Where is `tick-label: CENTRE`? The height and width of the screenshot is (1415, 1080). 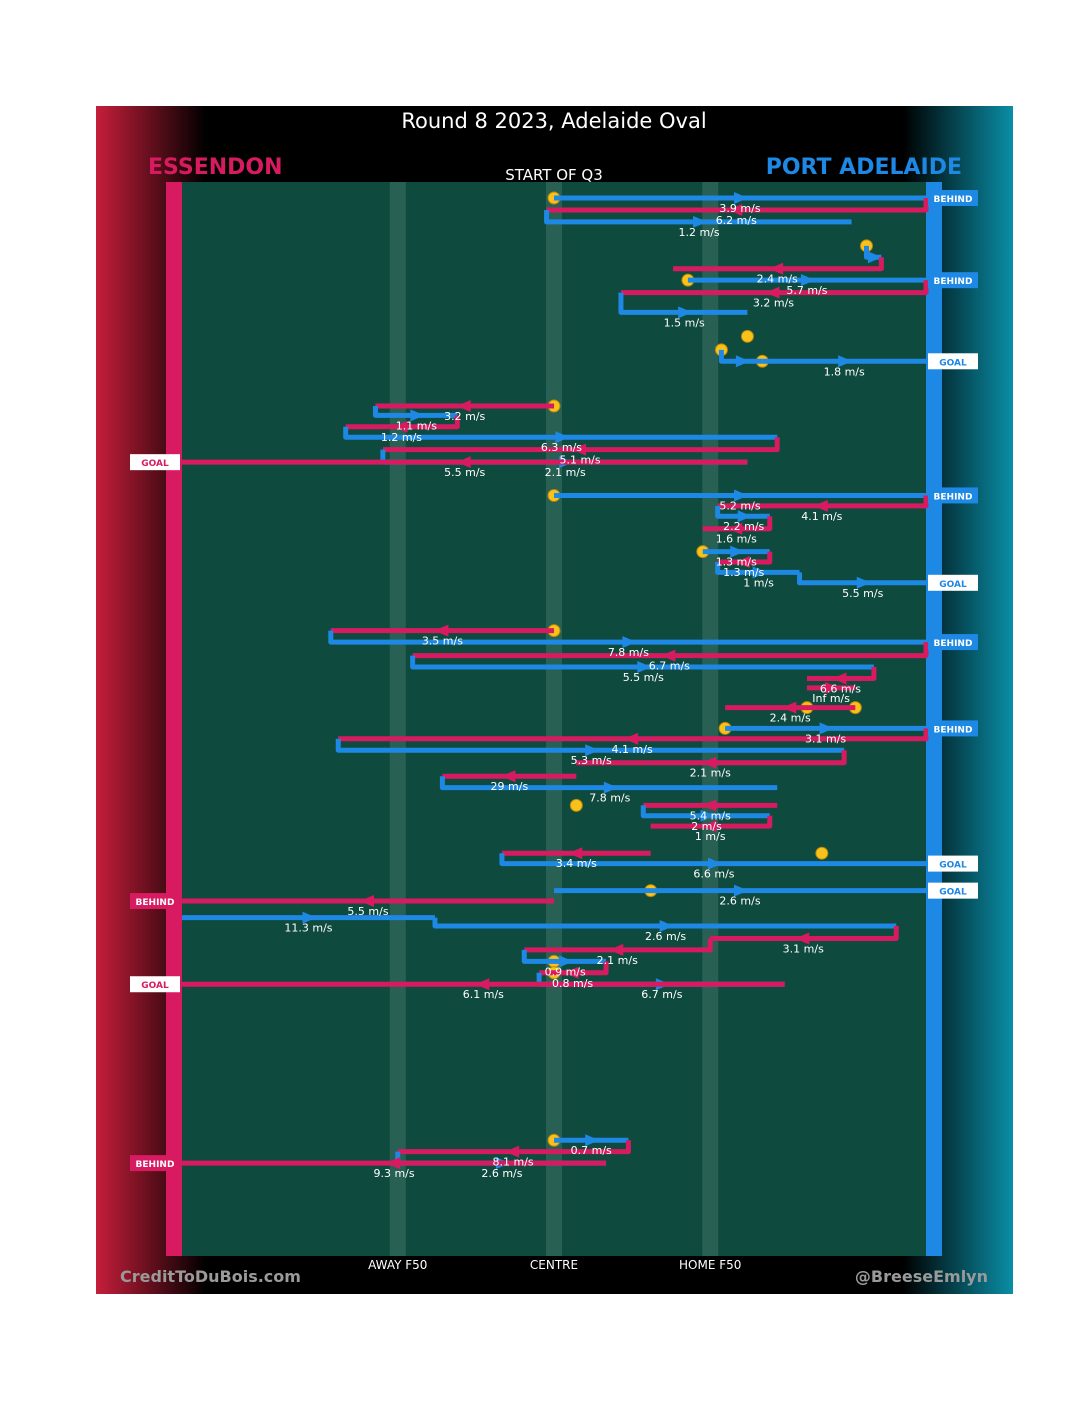
tick-label: CENTRE is located at coordinates (554, 1265).